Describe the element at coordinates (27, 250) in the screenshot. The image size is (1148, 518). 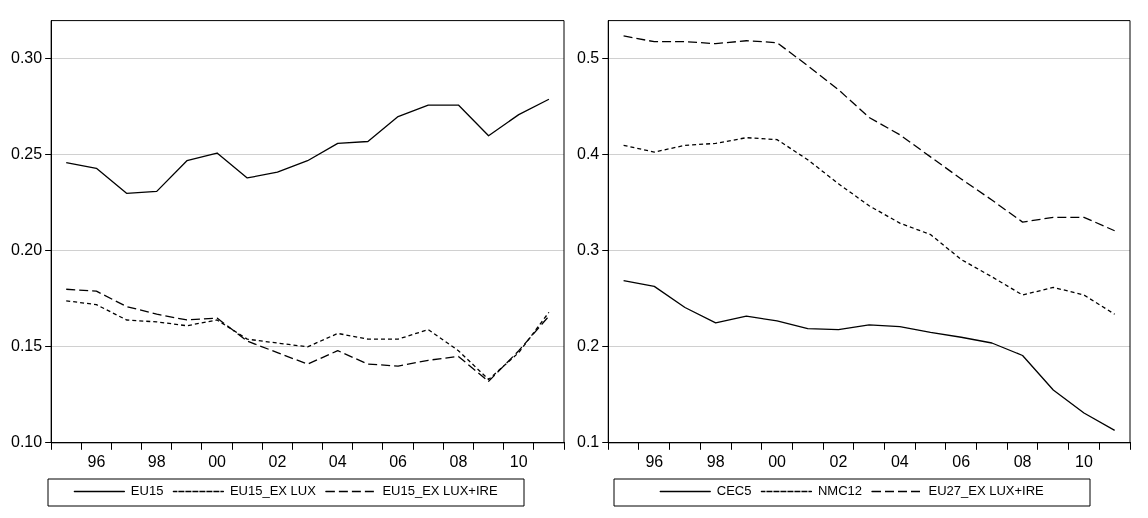
I see `y-tick-label: 0.20` at that location.